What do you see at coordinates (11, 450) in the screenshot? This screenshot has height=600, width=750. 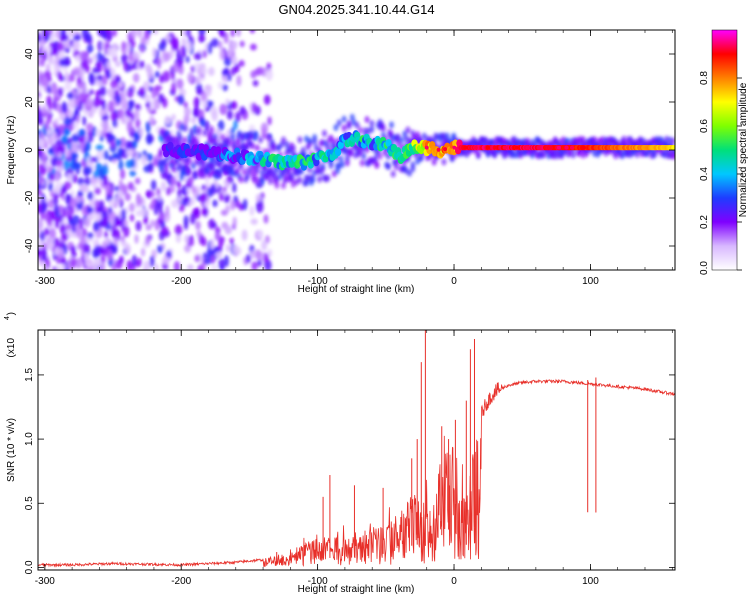 I see `snr-y-label: SNR (10 * v/v)` at bounding box center [11, 450].